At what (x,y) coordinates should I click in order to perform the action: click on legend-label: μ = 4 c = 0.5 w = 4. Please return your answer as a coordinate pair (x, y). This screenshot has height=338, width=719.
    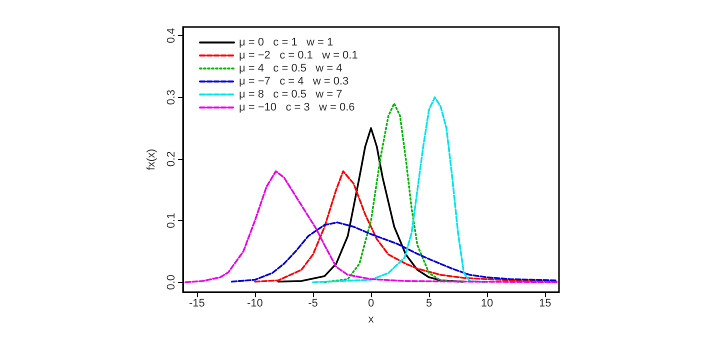
    Looking at the image, I should click on (290, 68).